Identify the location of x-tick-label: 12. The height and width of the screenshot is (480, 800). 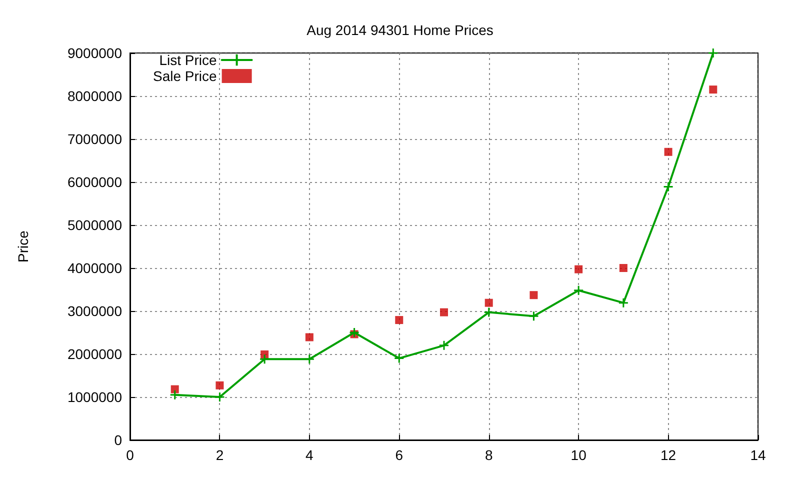
(668, 455).